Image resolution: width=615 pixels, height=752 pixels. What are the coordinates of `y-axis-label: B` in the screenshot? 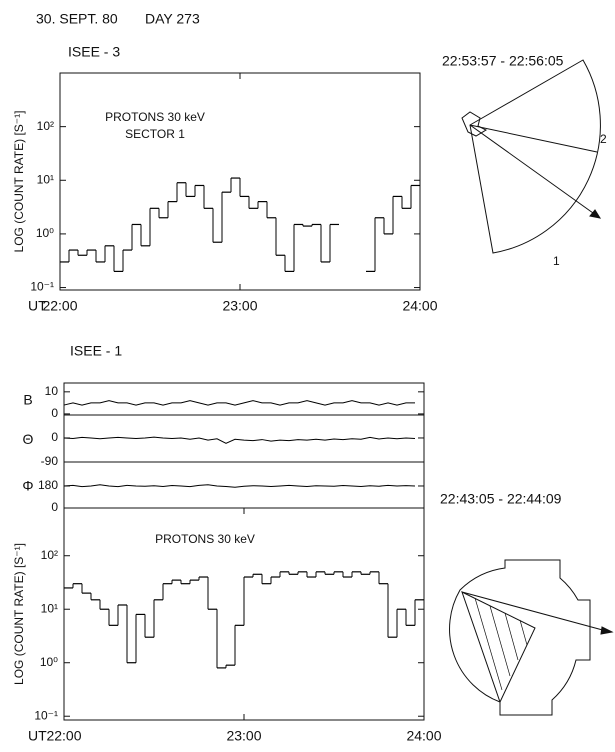 It's located at (27, 400).